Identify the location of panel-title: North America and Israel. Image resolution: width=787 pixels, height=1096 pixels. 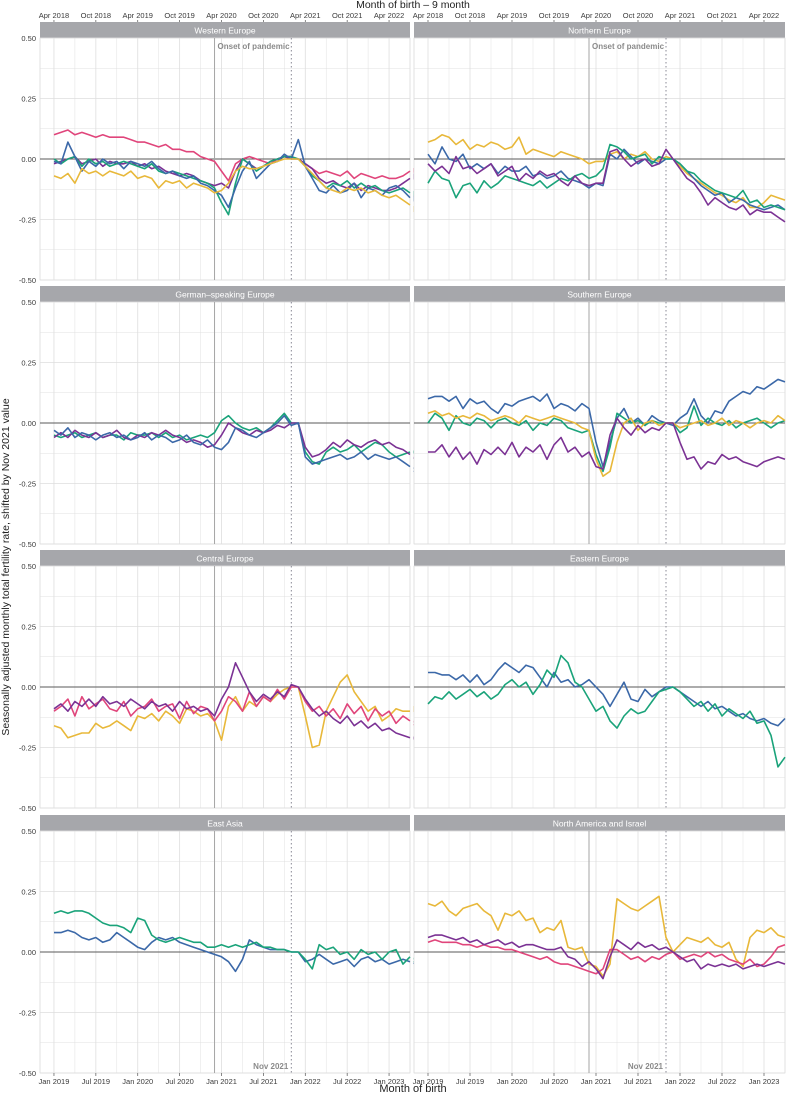
(600, 824).